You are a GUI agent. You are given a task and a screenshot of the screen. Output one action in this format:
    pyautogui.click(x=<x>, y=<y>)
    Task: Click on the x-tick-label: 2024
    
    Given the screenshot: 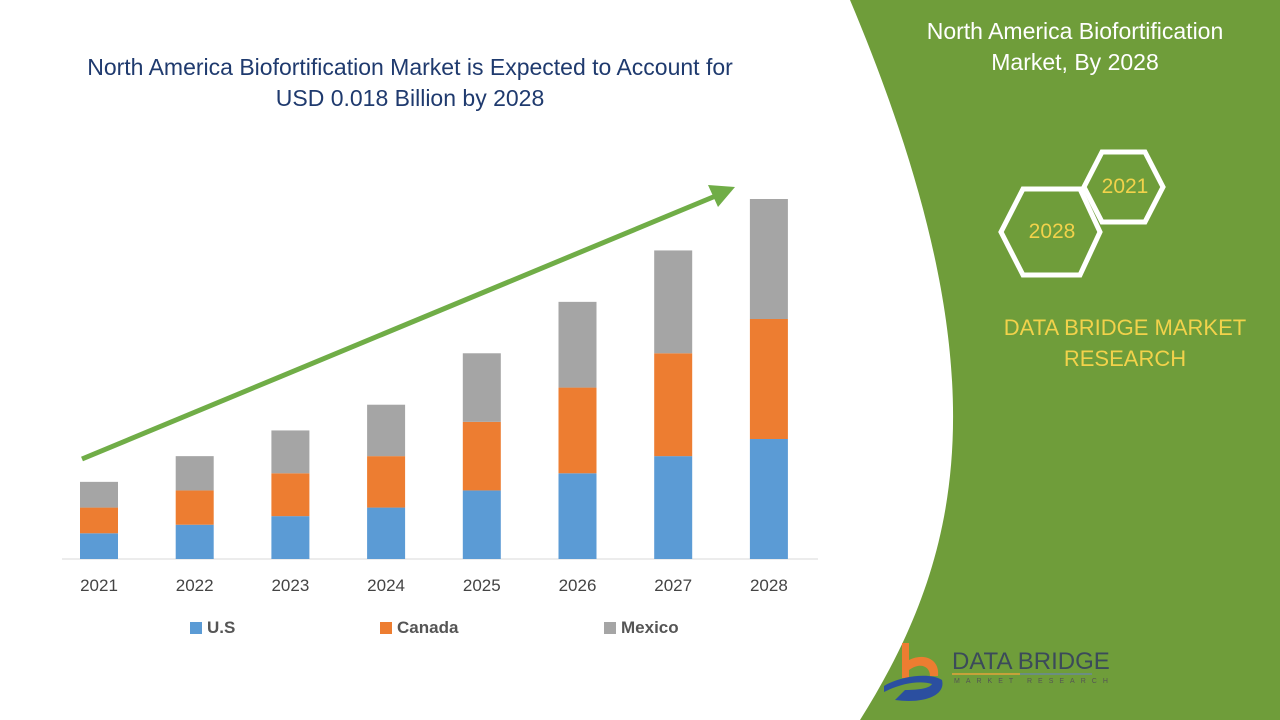 What is the action you would take?
    pyautogui.click(x=386, y=585)
    